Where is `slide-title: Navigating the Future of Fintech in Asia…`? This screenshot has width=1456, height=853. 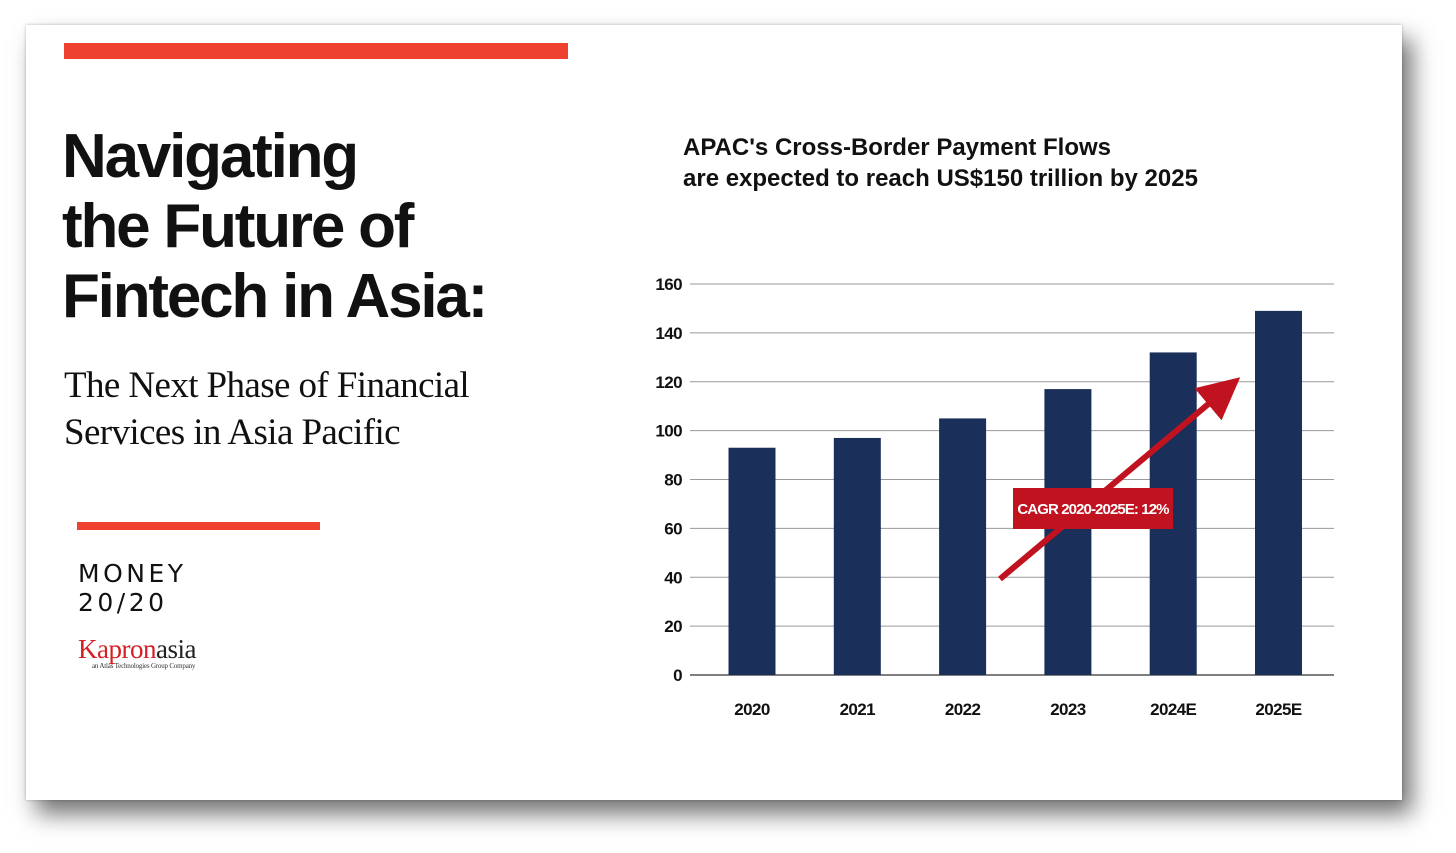
slide-title: Navigating the Future of Fintech in Asia… is located at coordinates (332, 227).